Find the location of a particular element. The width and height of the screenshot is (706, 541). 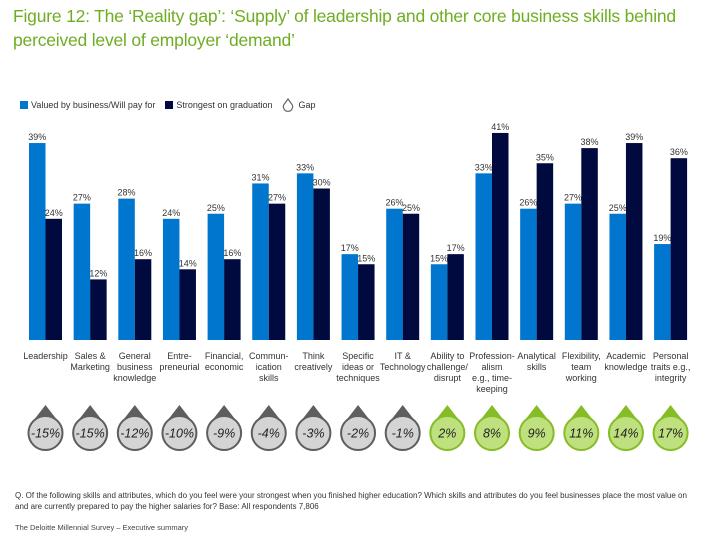

data-label-strongest: 41% is located at coordinates (500, 127).